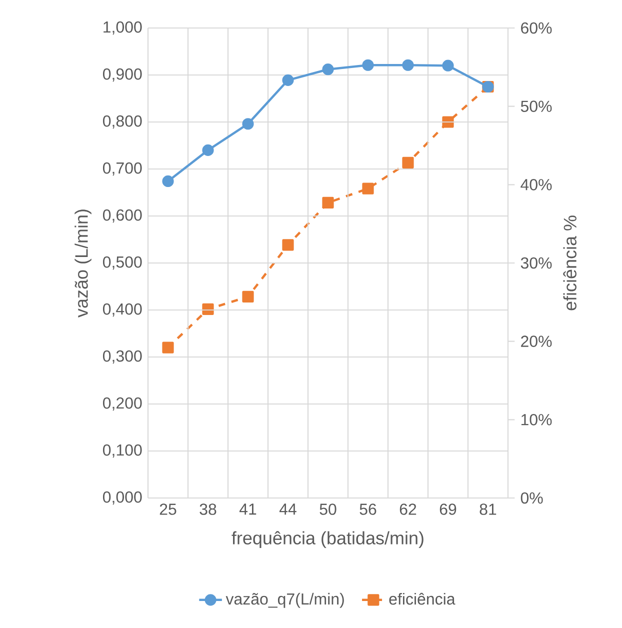 This screenshot has width=622, height=628. What do you see at coordinates (122, 498) in the screenshot?
I see `y-tick-label: 0,000` at bounding box center [122, 498].